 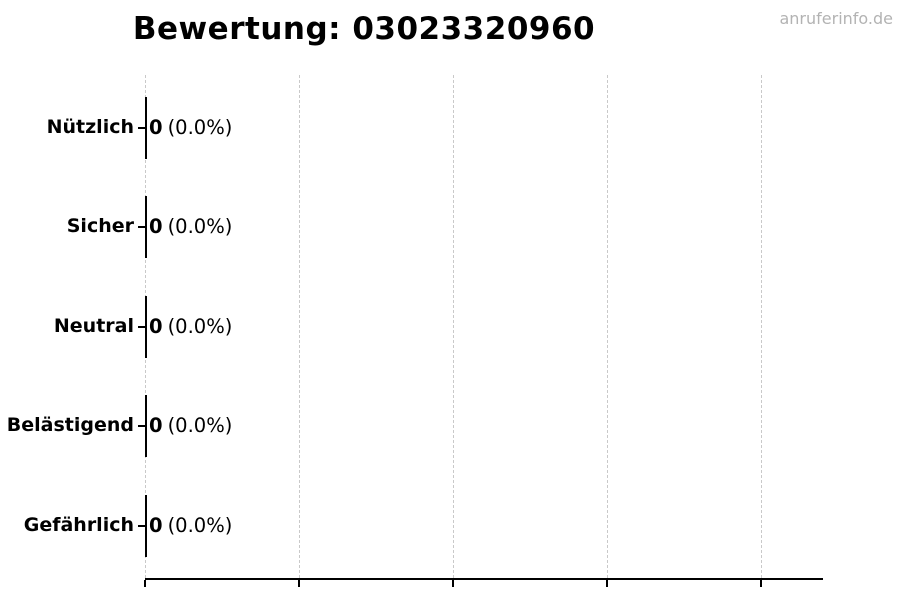 I want to click on category-label: Gefährlich, so click(x=78, y=525).